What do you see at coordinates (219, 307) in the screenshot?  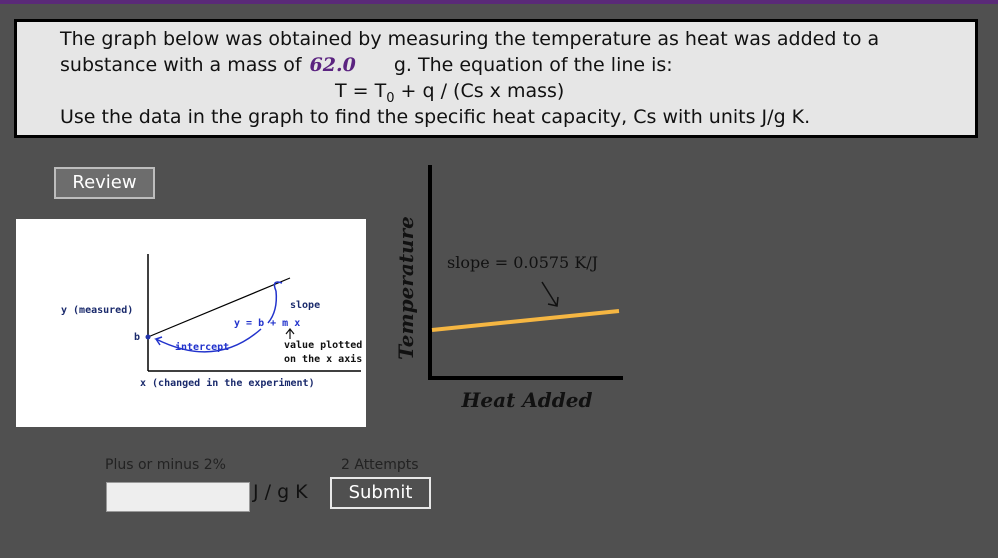 I see `line` at bounding box center [219, 307].